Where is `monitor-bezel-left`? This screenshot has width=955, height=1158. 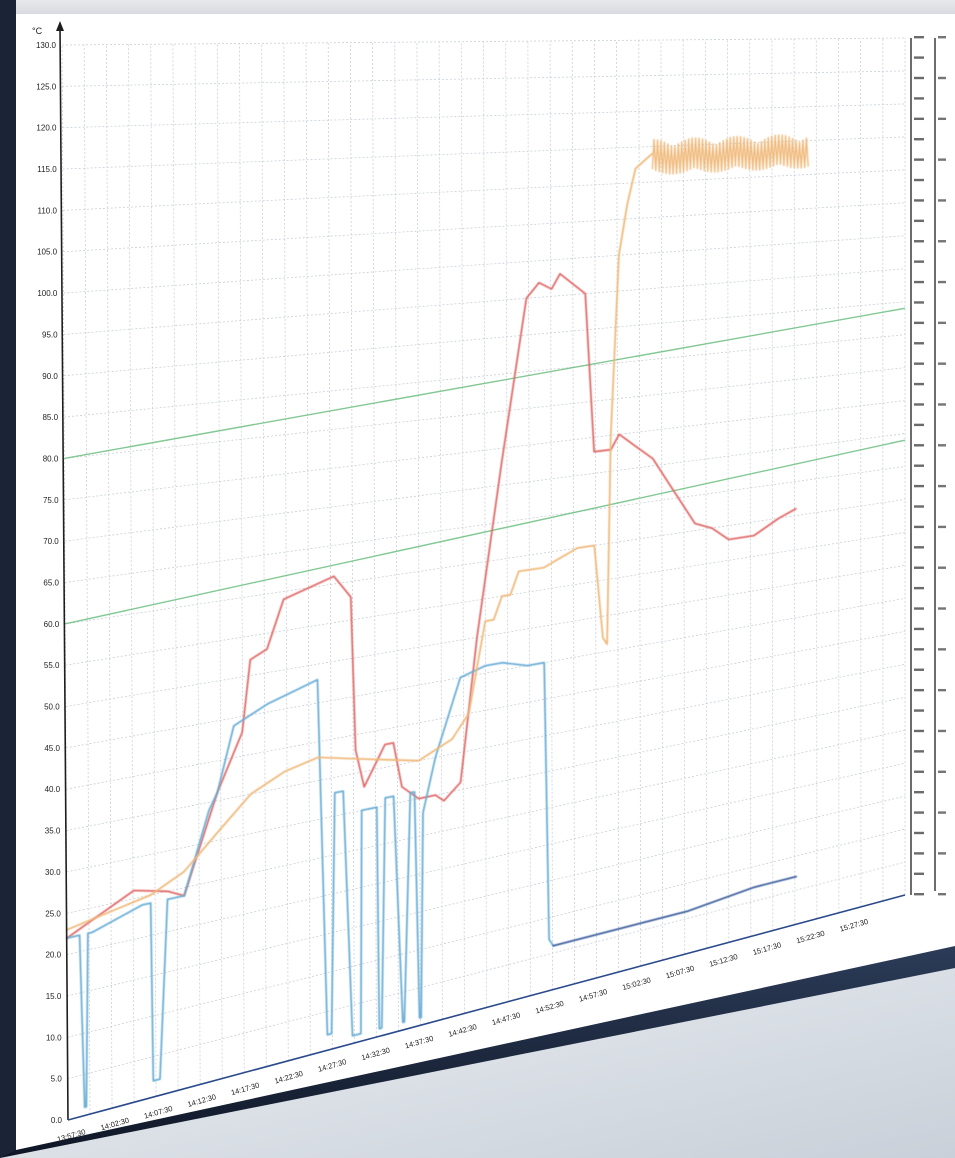
monitor-bezel-left is located at coordinates (8, 579).